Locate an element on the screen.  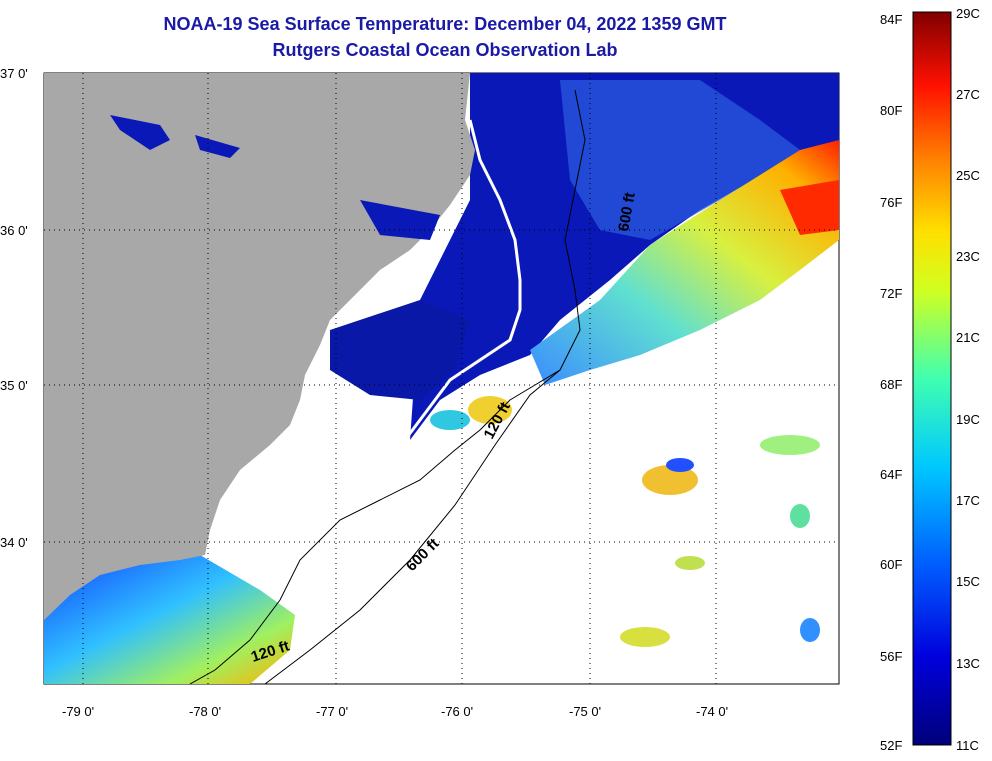
fahrenheit-label: 76F is located at coordinates (891, 202).